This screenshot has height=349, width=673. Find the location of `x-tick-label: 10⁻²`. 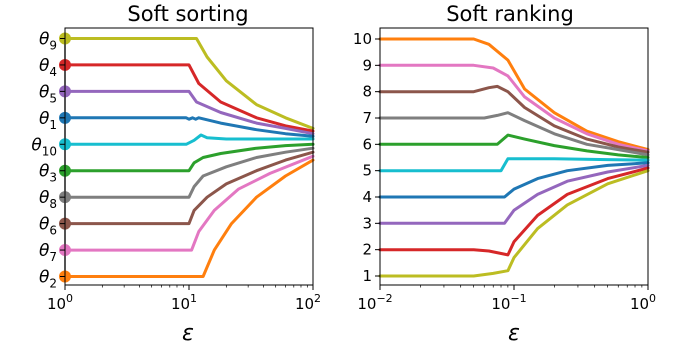

x-tick-label: 10⁻² is located at coordinates (374, 302).